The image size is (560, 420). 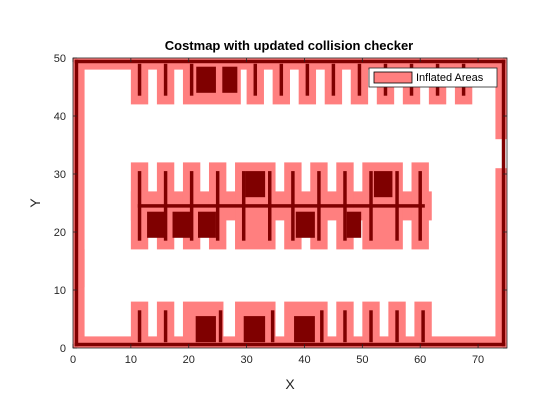 I want to click on x-tick-label-6: 60, so click(x=420, y=360).